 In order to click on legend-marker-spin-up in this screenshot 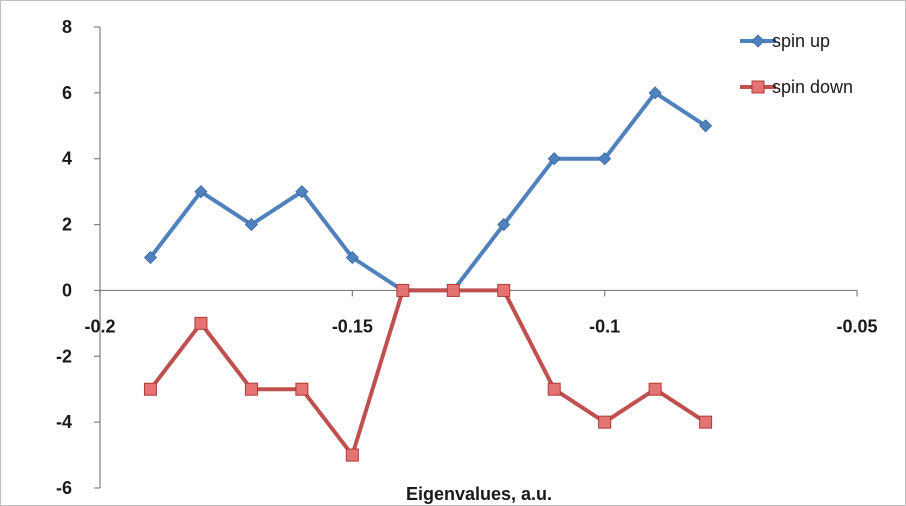, I will do `click(758, 41)`.